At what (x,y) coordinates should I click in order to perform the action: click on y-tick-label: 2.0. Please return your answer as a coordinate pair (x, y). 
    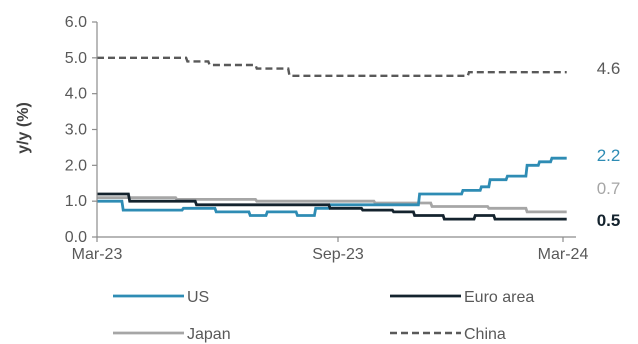
    Looking at the image, I should click on (76, 165).